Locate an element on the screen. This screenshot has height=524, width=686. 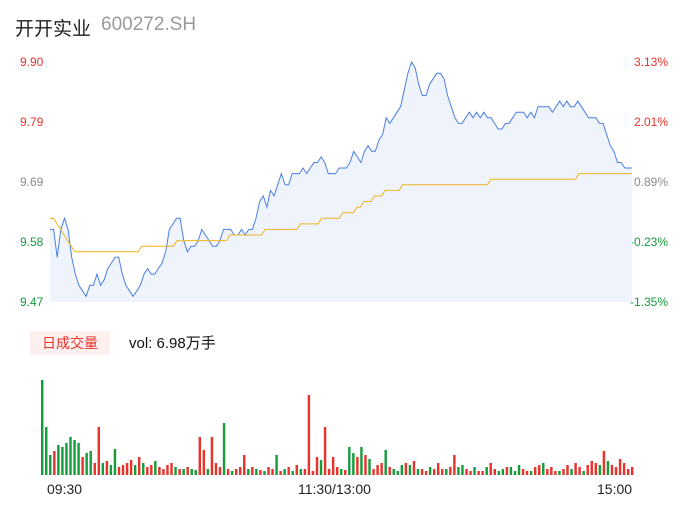
price-label-3: 9.58 is located at coordinates (32, 242).